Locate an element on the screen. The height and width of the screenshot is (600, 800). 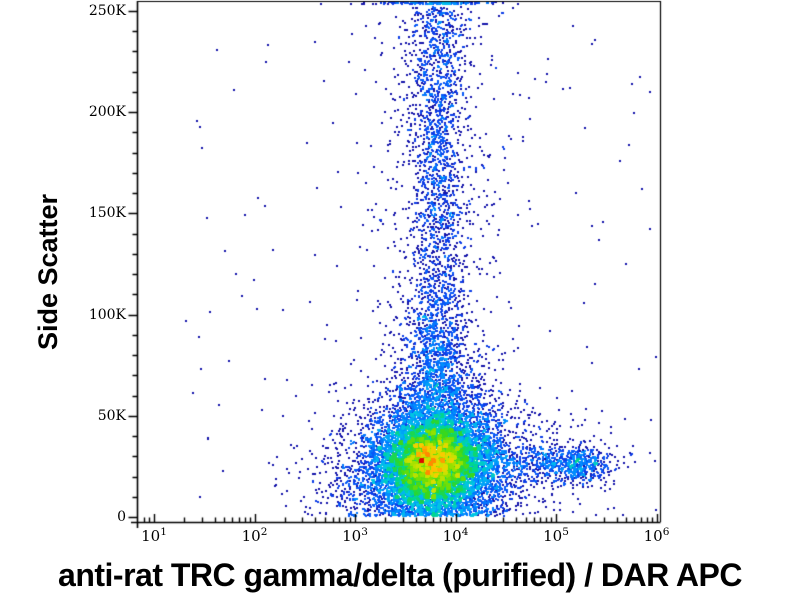
y-tick-label: 200K is located at coordinates (107, 112).